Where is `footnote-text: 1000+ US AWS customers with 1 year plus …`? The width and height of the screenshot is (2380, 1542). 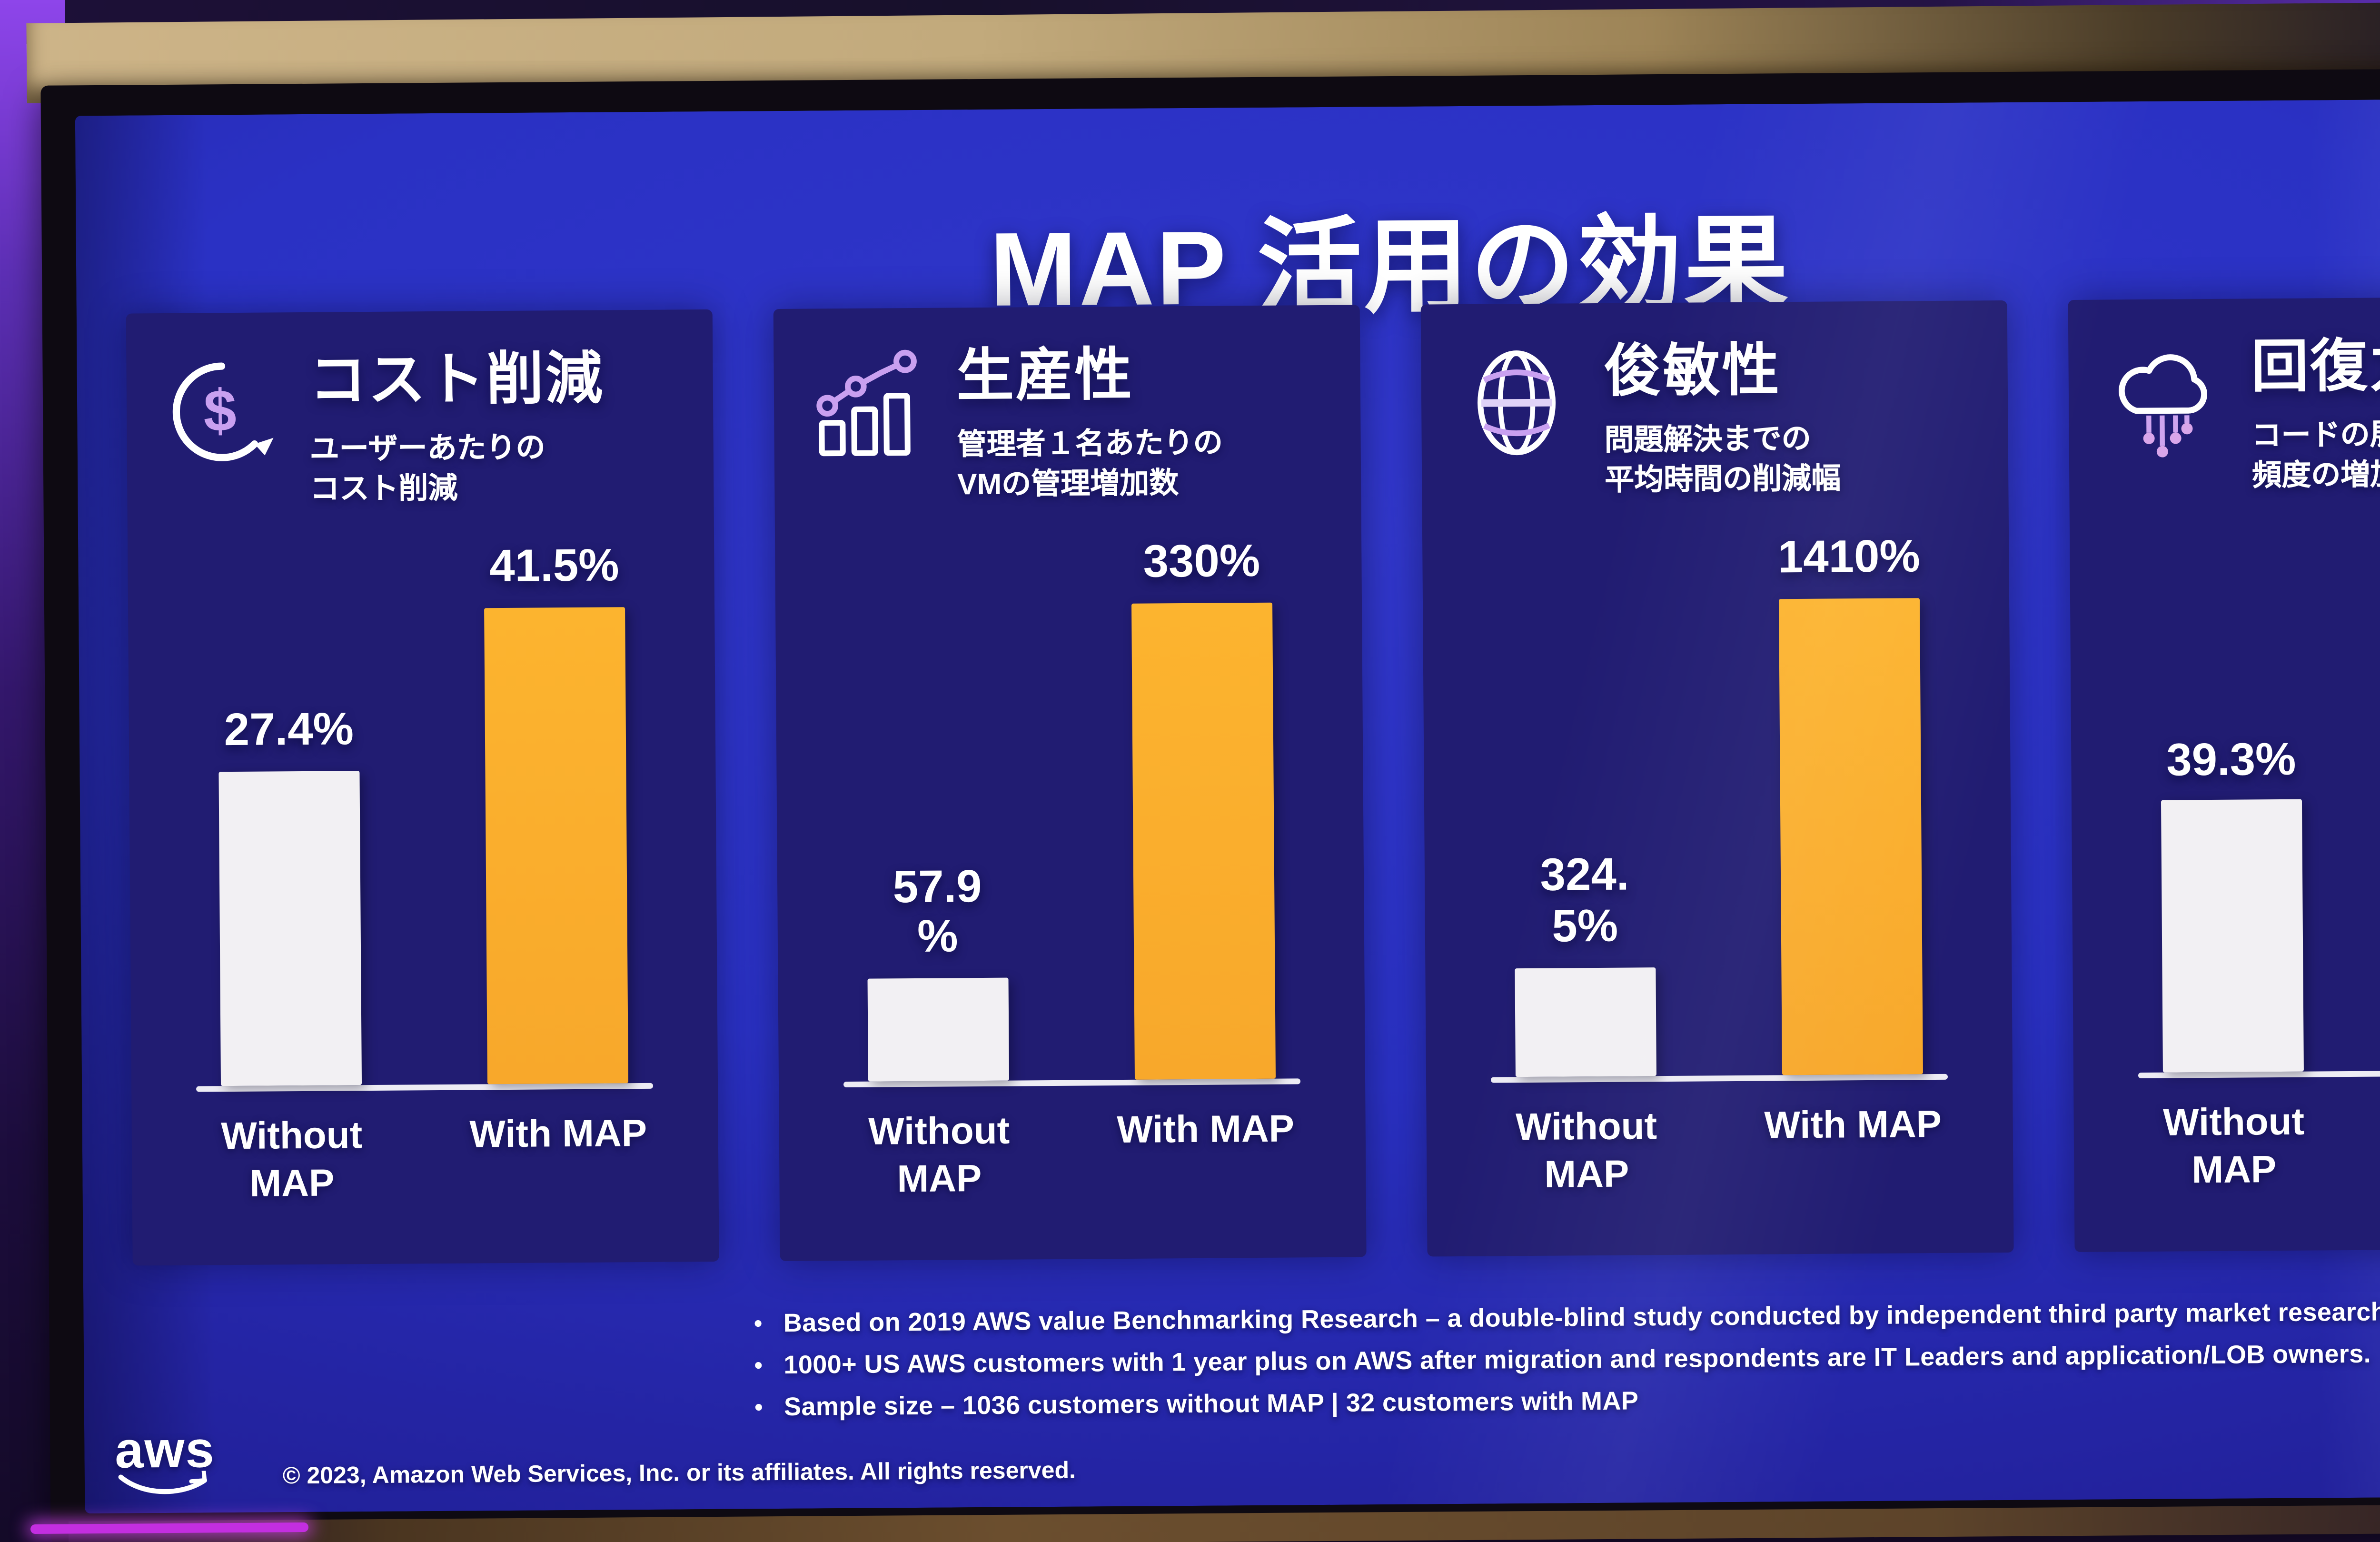
footnote-text: 1000+ US AWS customers with 1 year plus … is located at coordinates (1577, 1360).